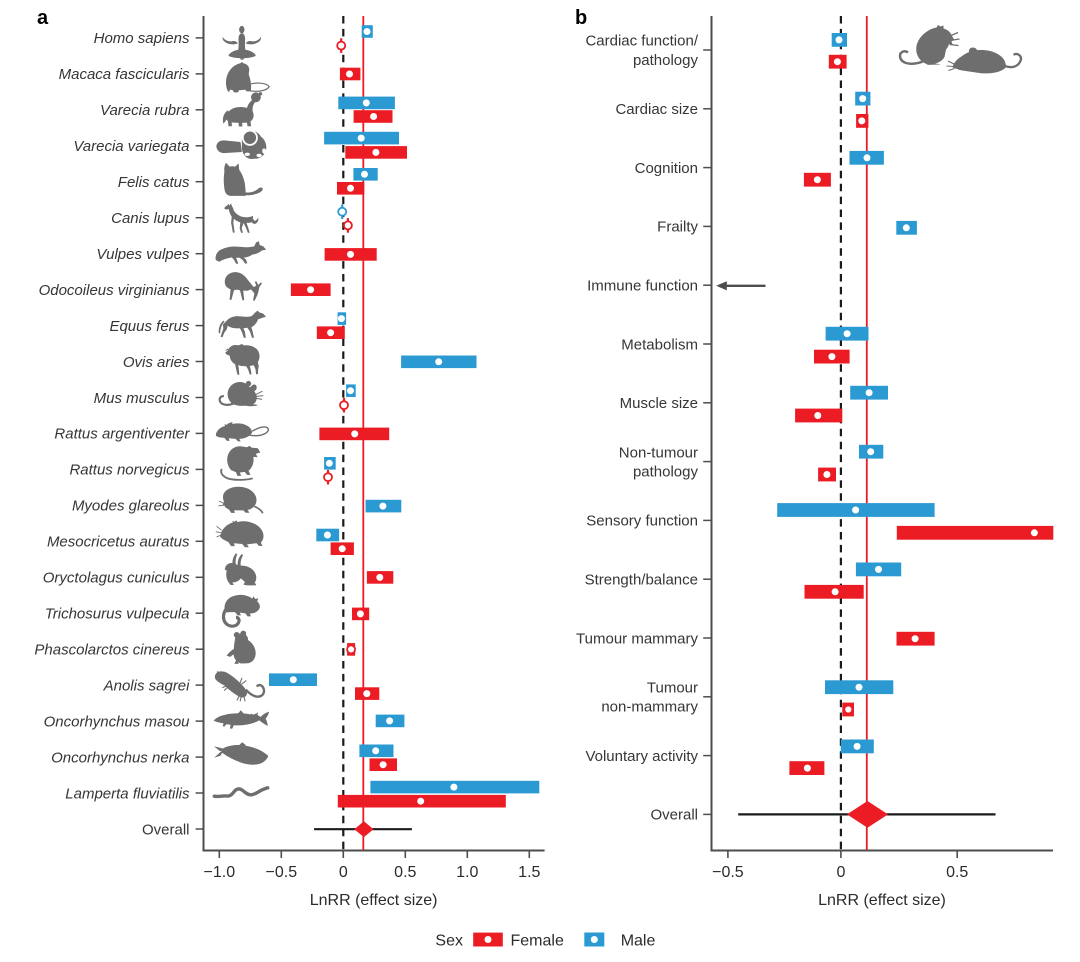  What do you see at coordinates (659, 344) in the screenshot?
I see `svg-text: Metabolism` at bounding box center [659, 344].